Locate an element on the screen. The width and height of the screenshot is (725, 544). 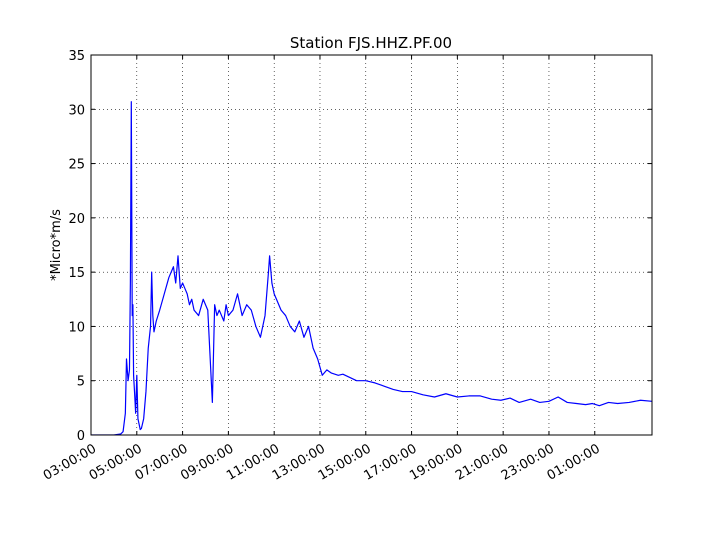
y-tick-label: 15 is located at coordinates (76, 273).